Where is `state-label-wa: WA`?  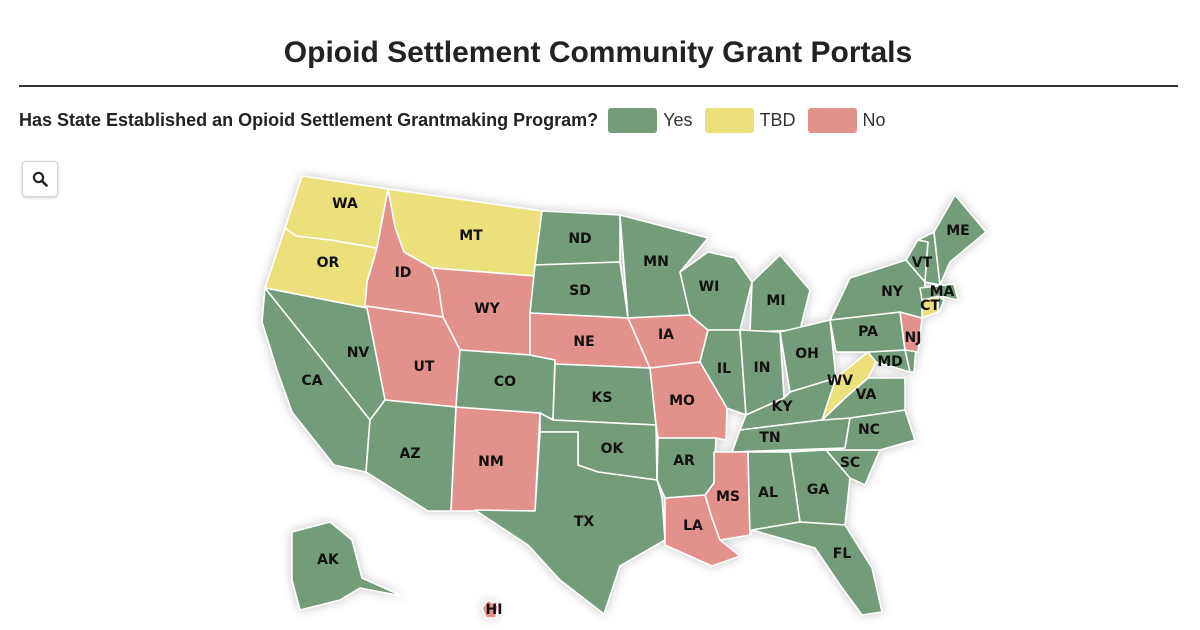
state-label-wa: WA is located at coordinates (345, 204).